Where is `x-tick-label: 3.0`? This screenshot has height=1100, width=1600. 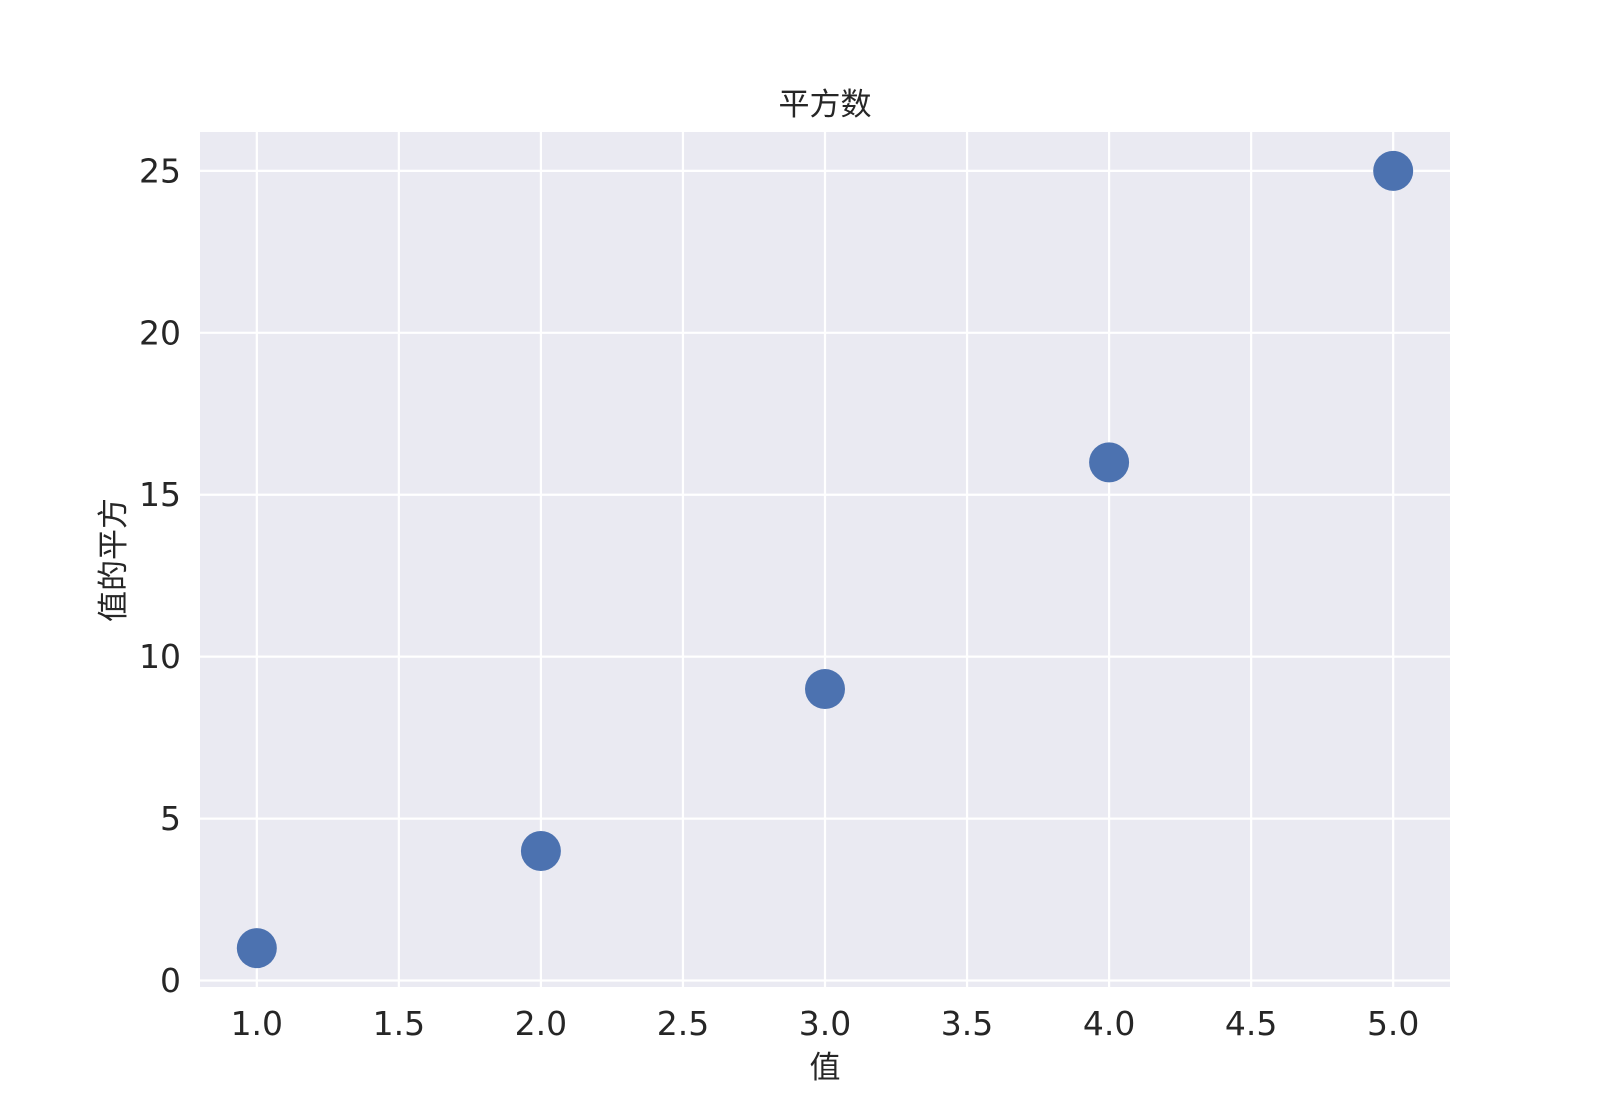 x-tick-label: 3.0 is located at coordinates (825, 1023).